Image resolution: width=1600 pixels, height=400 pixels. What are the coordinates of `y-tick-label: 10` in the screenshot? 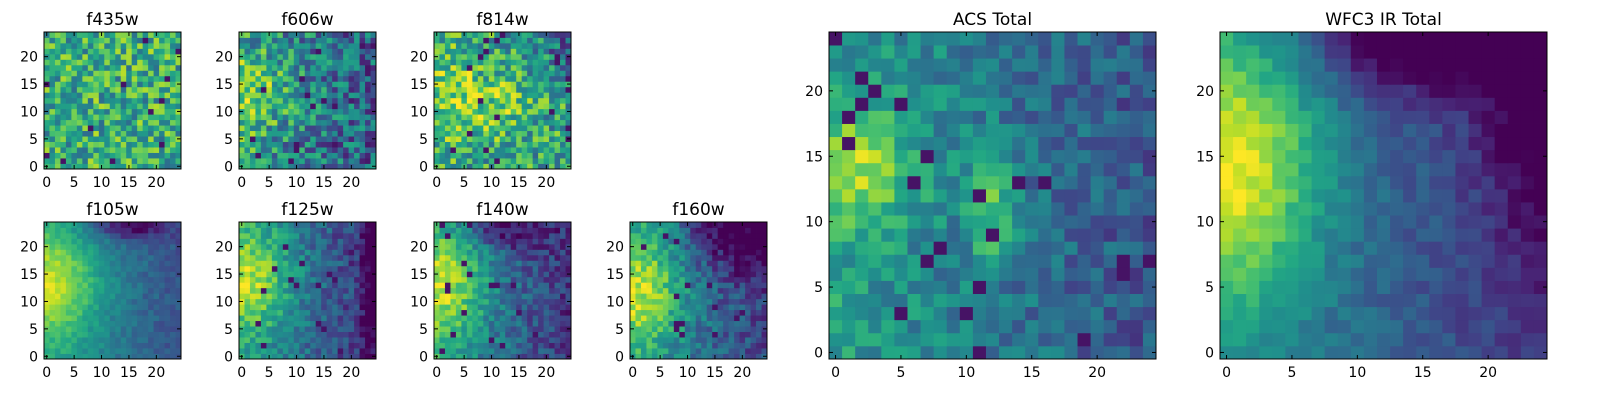 It's located at (615, 302).